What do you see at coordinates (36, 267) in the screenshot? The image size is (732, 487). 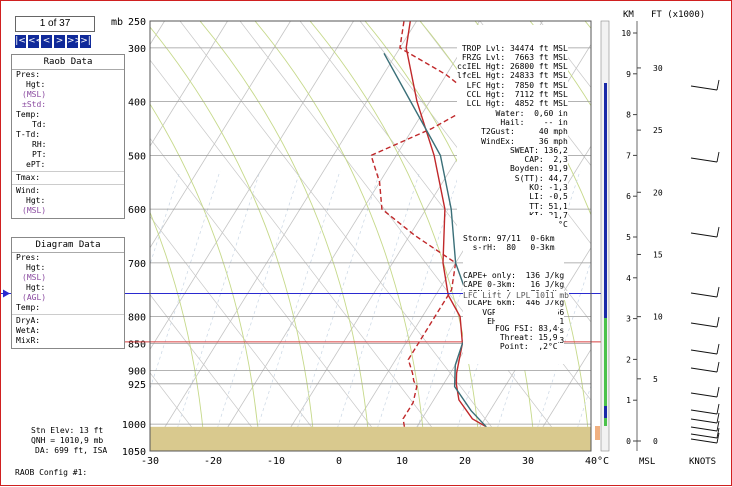 I see `diagram-row: Hgt:` at bounding box center [36, 267].